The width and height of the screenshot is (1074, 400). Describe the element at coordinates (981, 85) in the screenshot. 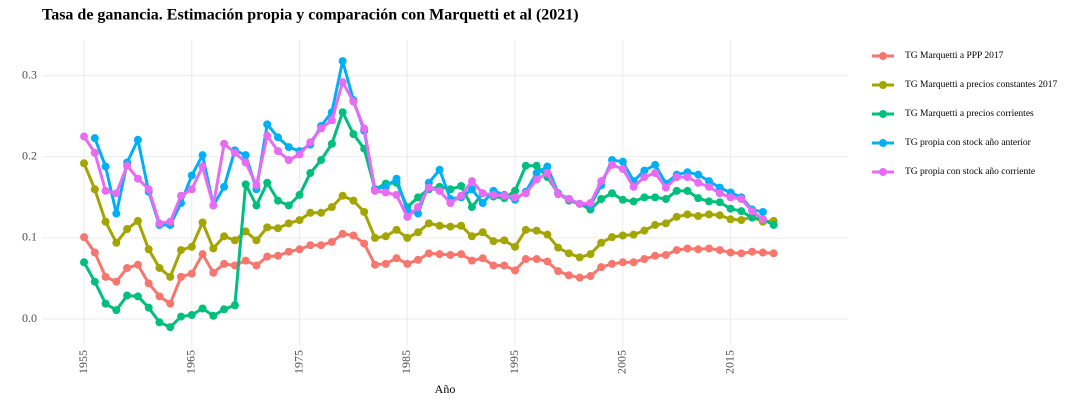

I see `legend-label: TG Marquetti a precios constantes 2017` at that location.